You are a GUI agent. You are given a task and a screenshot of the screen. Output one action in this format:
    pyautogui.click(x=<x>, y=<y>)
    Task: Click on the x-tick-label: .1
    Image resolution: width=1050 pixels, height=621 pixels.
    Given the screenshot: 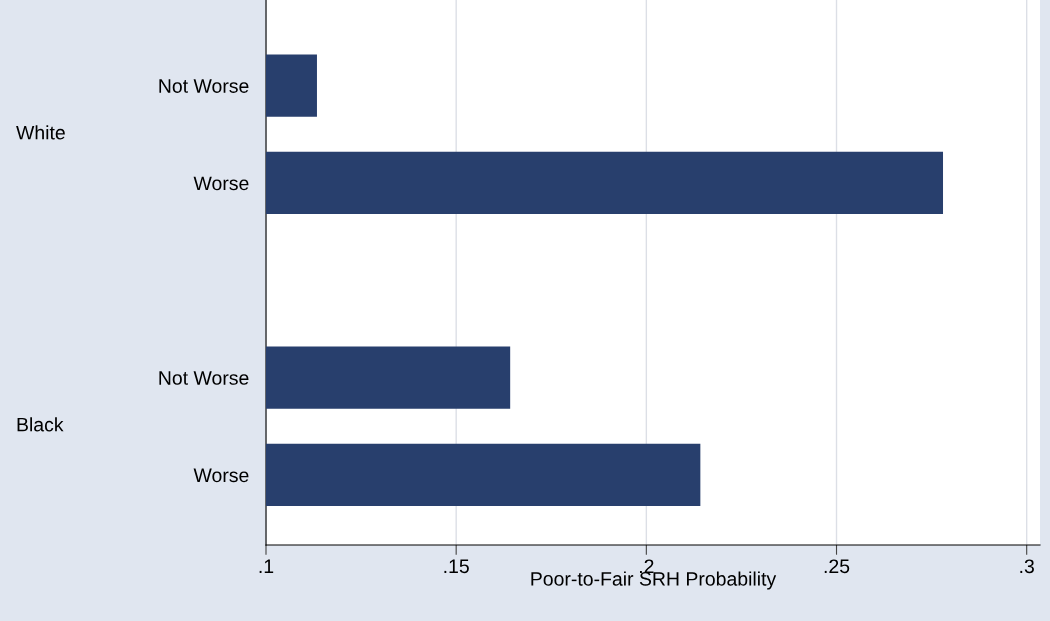 What is the action you would take?
    pyautogui.click(x=266, y=566)
    